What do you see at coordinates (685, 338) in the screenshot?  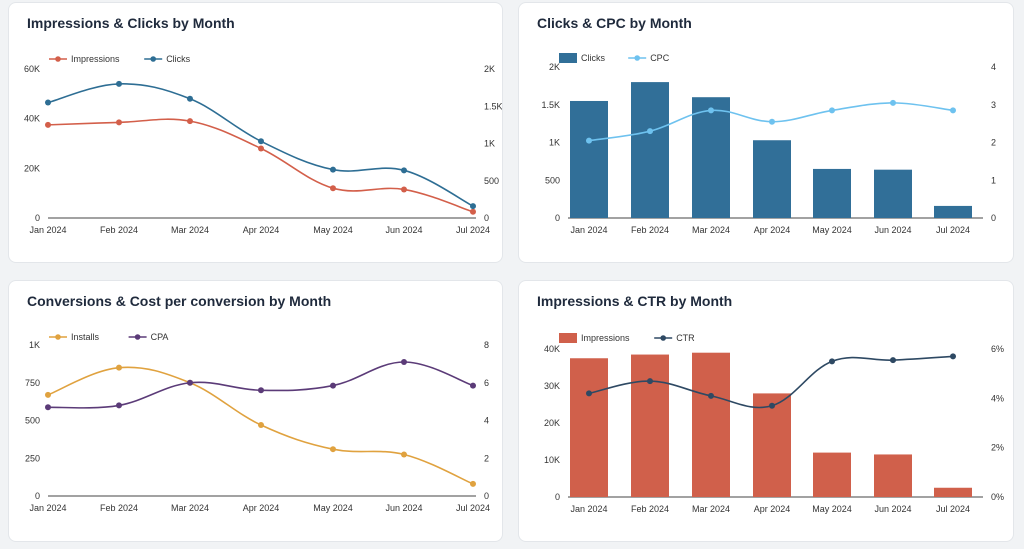 I see `legend-label: CTR` at bounding box center [685, 338].